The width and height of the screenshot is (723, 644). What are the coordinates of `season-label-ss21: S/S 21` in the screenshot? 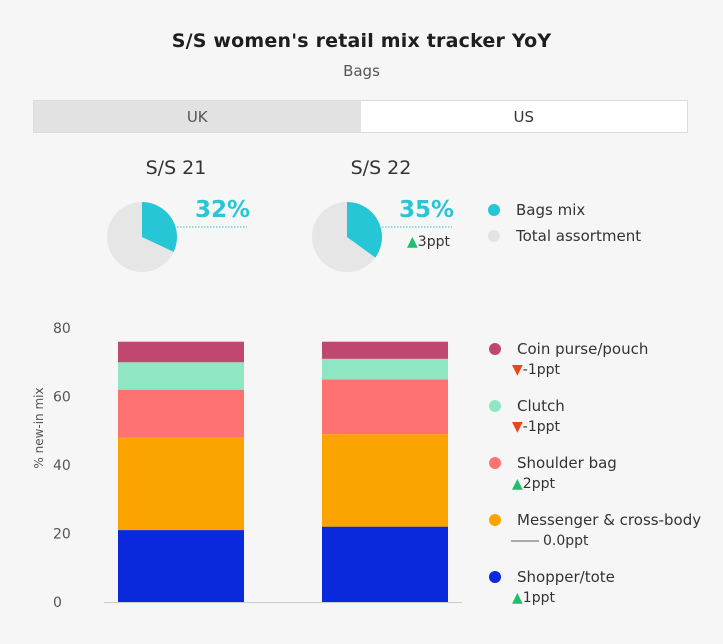 It's located at (176, 168).